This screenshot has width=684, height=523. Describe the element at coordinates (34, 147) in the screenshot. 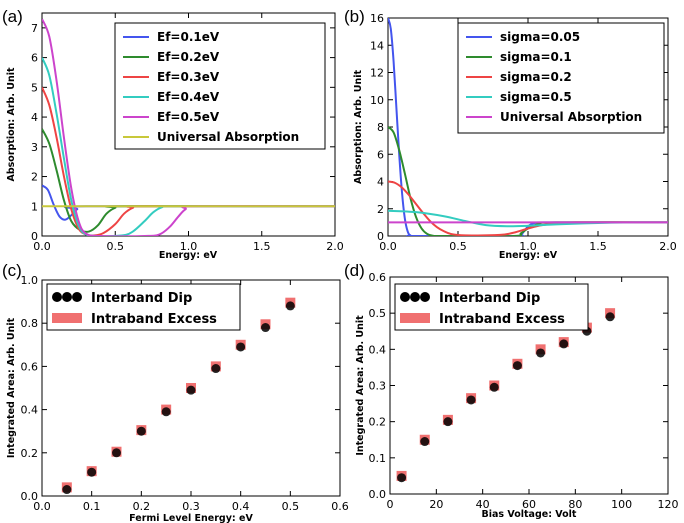

I see `y-tick-label: 3` at that location.